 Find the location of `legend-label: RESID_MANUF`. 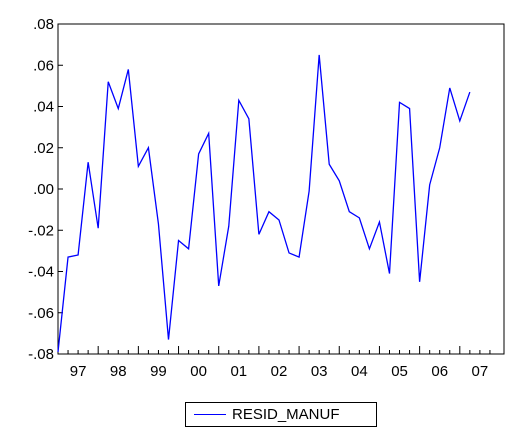

legend-label: RESID_MANUF is located at coordinates (286, 414).